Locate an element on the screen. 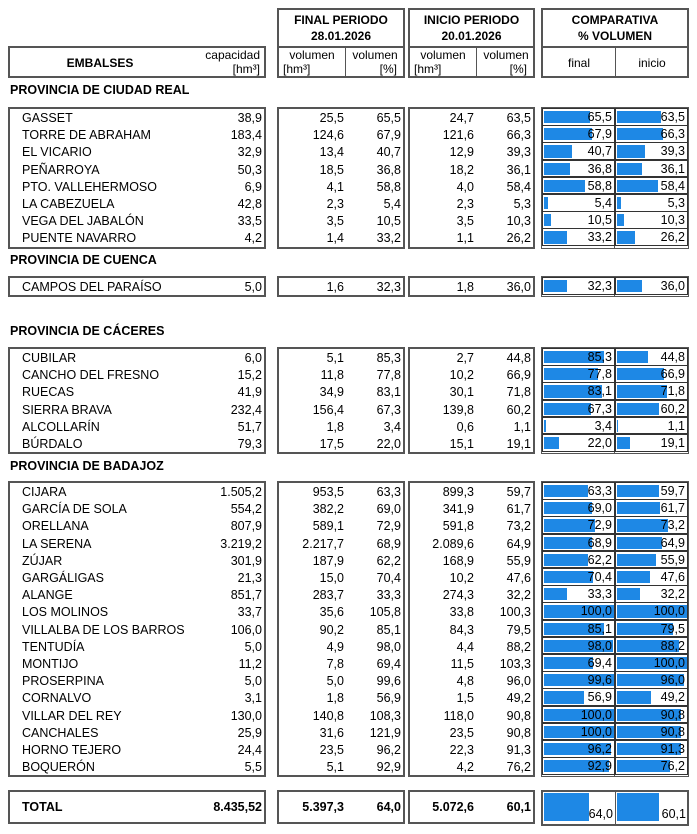 The width and height of the screenshot is (697, 834). reservoir-name: CANCHALES is located at coordinates (60, 732).